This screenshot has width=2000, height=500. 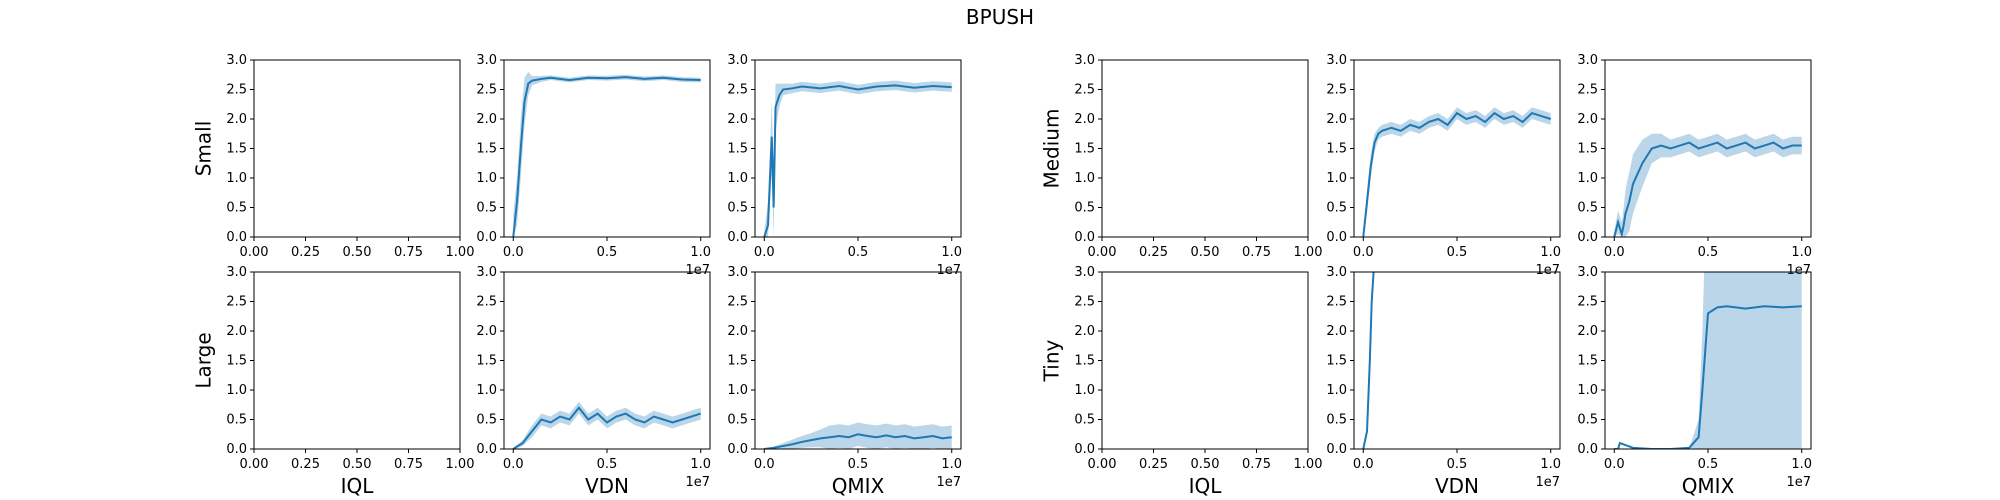 I want to click on x-tick-label: 1.00, so click(x=1308, y=252).